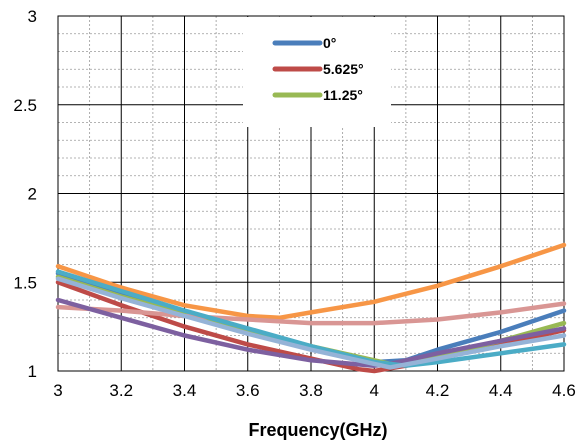 Image resolution: width=580 pixels, height=443 pixels. Describe the element at coordinates (317, 430) in the screenshot. I see `x-axis-title: Frequency(GHz)` at that location.